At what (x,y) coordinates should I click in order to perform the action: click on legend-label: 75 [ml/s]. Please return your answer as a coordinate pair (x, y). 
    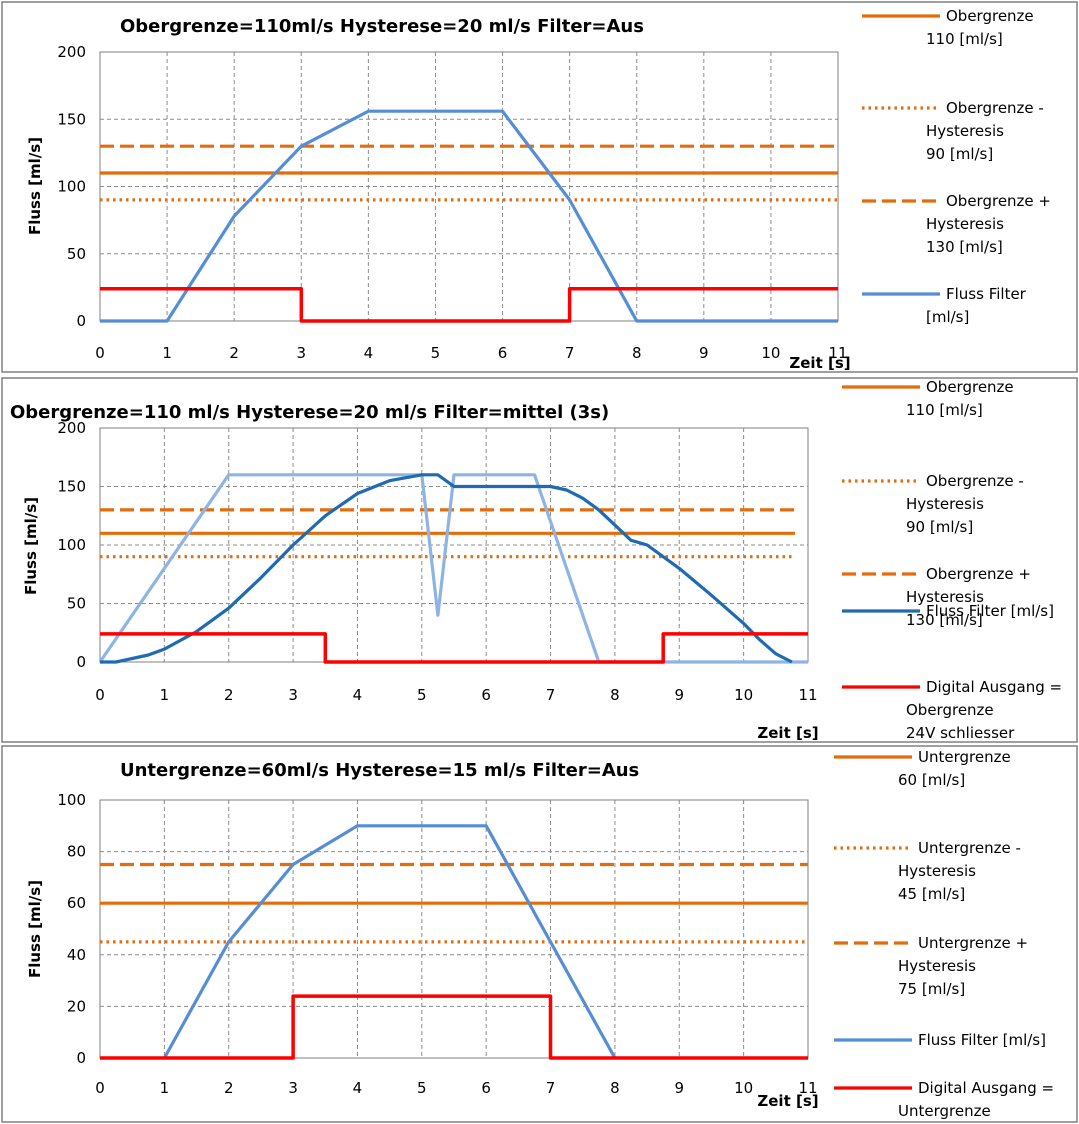
    Looking at the image, I should click on (931, 989).